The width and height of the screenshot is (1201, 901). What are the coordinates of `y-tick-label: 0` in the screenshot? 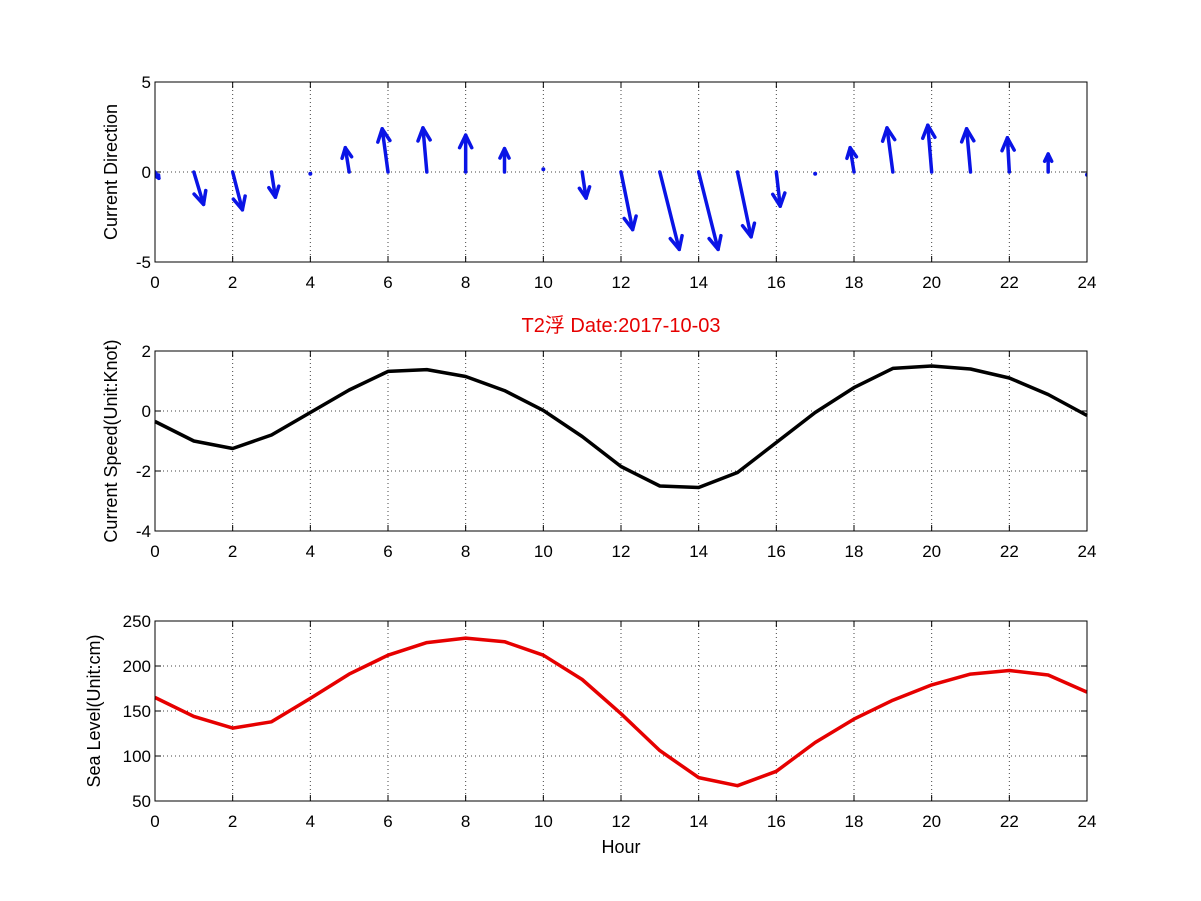 It's located at (146, 172).